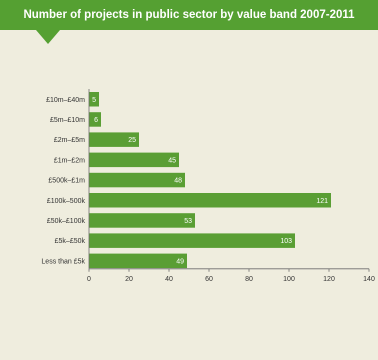  I want to click on value-label-7: 103, so click(286, 241).